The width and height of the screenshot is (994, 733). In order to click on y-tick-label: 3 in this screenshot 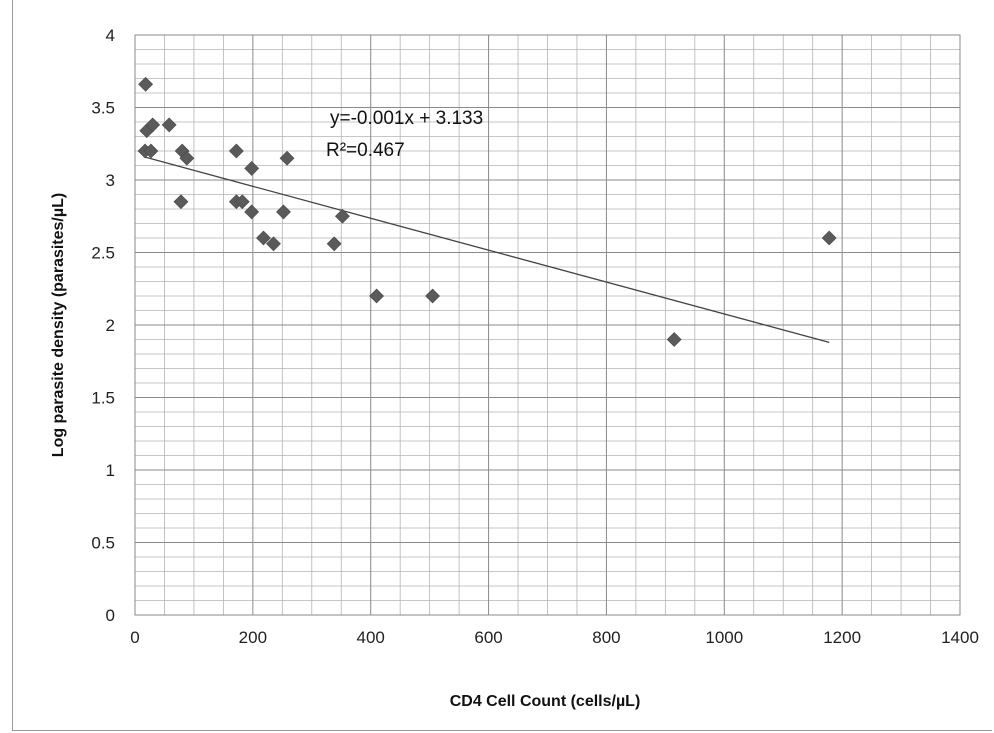, I will do `click(110, 180)`.